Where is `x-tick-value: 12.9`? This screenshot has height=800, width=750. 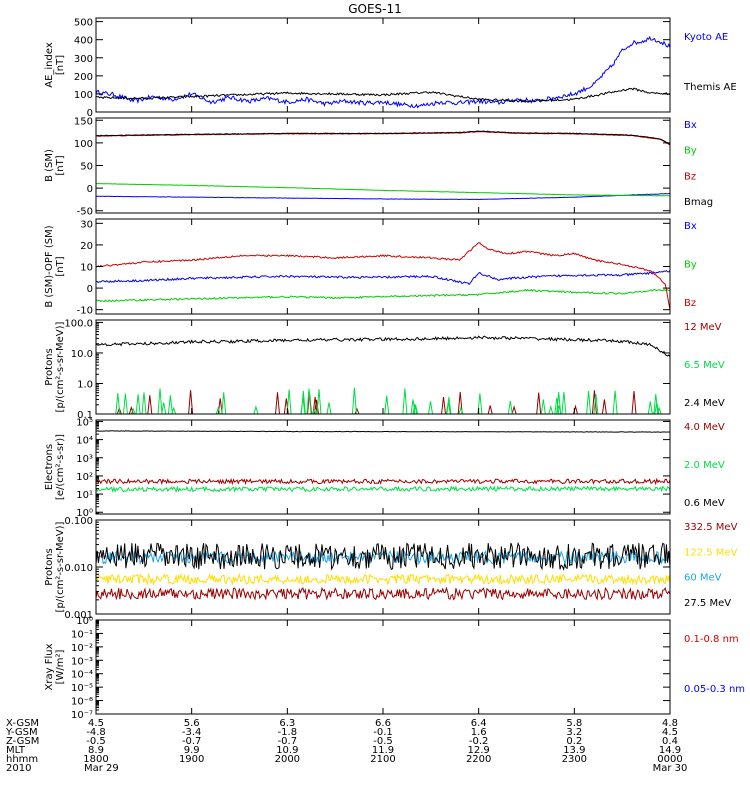 x-tick-value: 12.9 is located at coordinates (479, 750).